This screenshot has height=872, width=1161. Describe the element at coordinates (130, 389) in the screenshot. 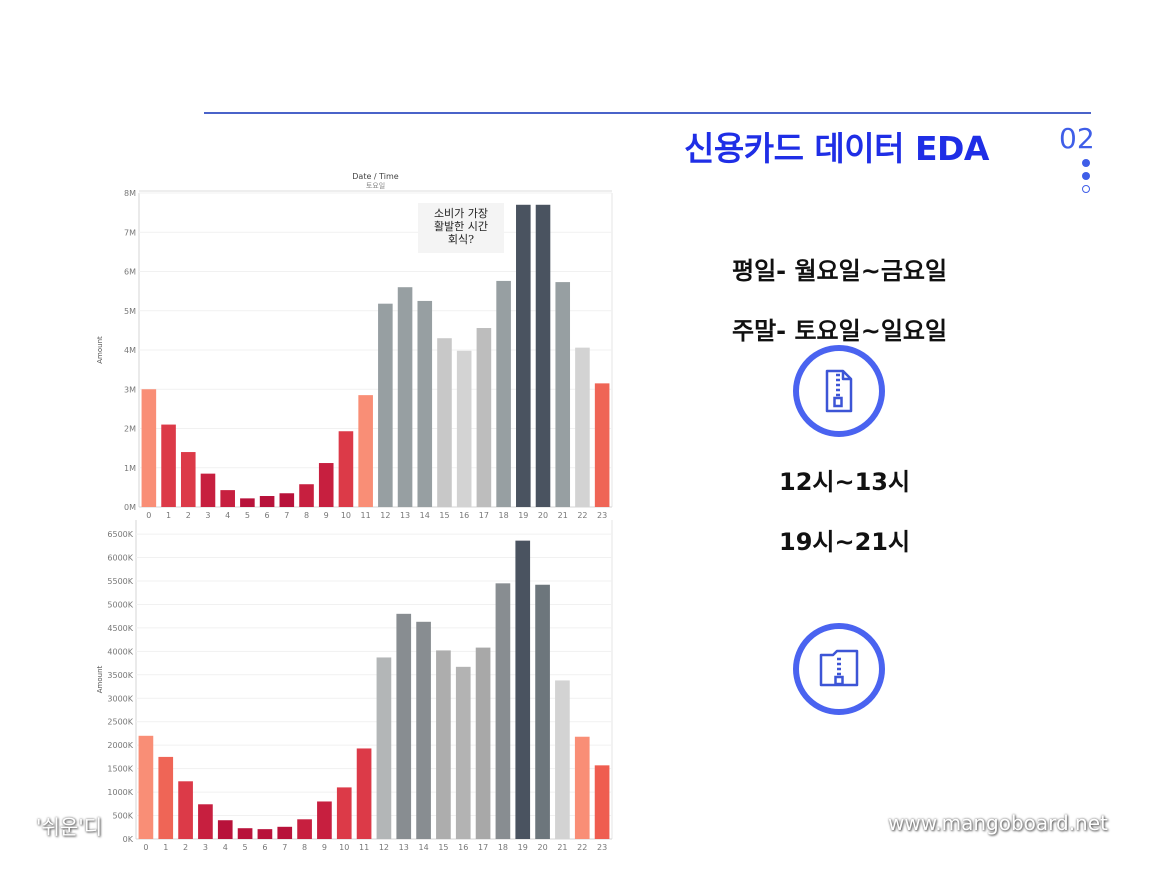

I see `y-tick-label: 3M` at that location.